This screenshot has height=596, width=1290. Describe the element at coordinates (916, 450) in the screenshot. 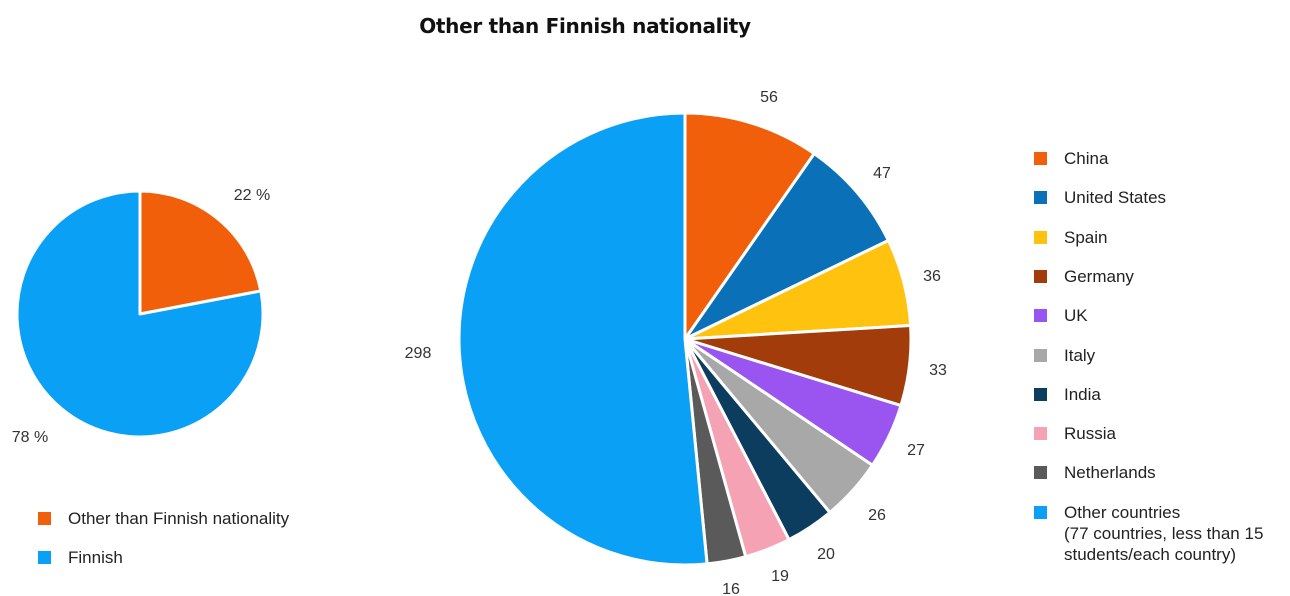

I see `country-label-uk: 27` at that location.